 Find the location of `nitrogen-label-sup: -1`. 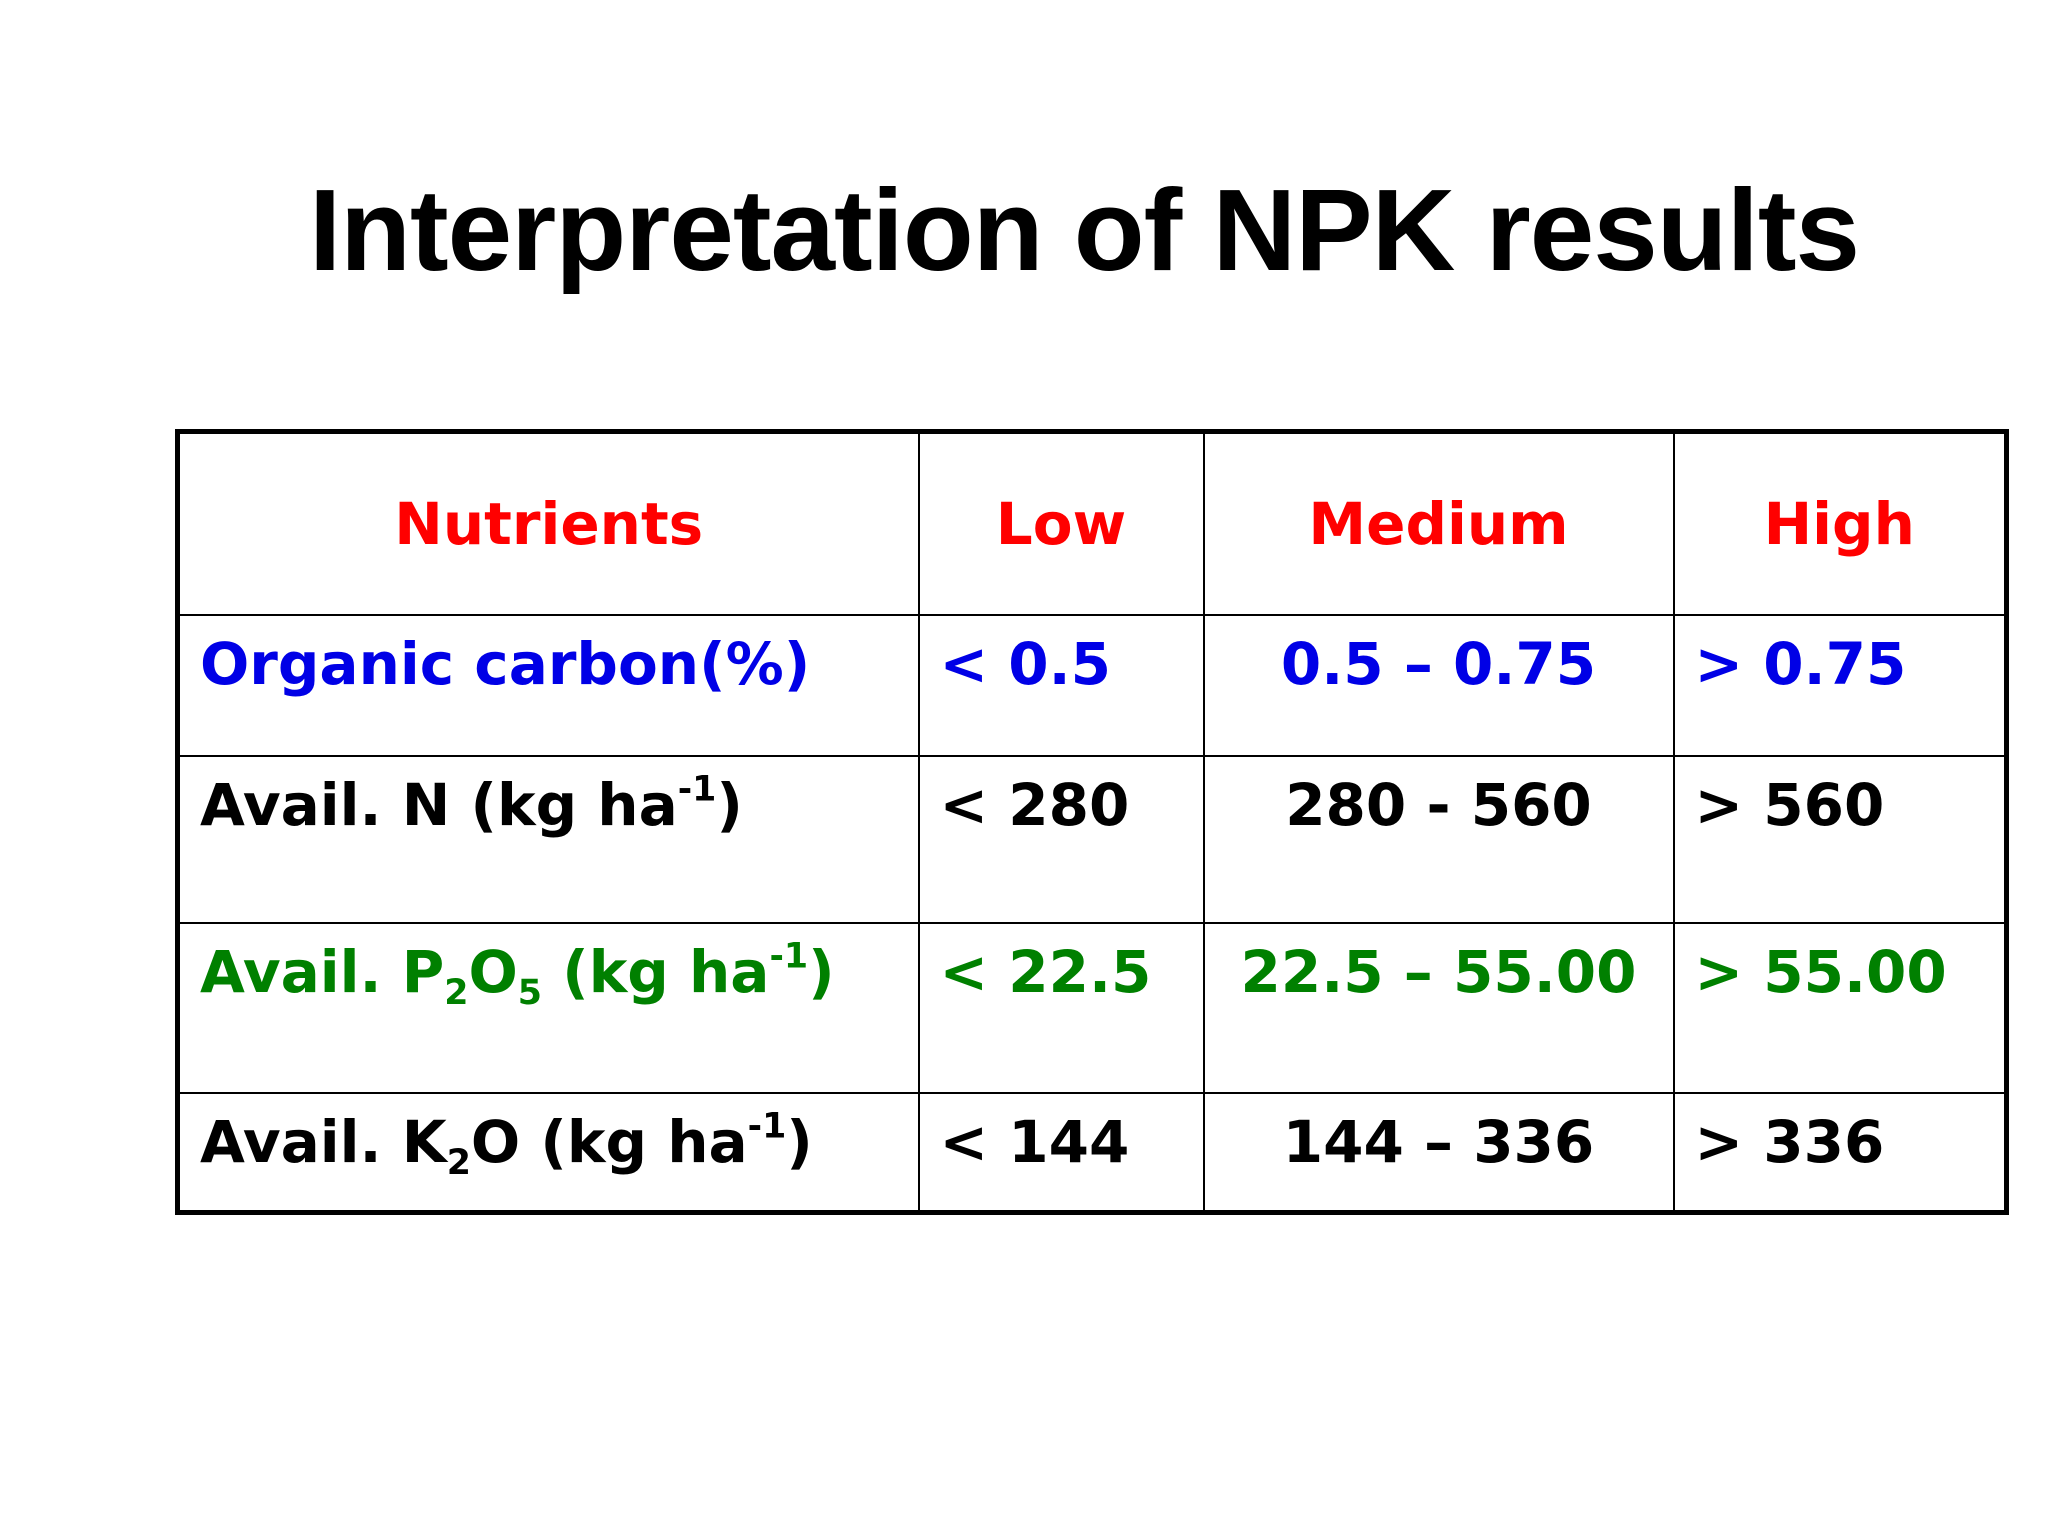

nitrogen-label-sup: -1 is located at coordinates (697, 789).